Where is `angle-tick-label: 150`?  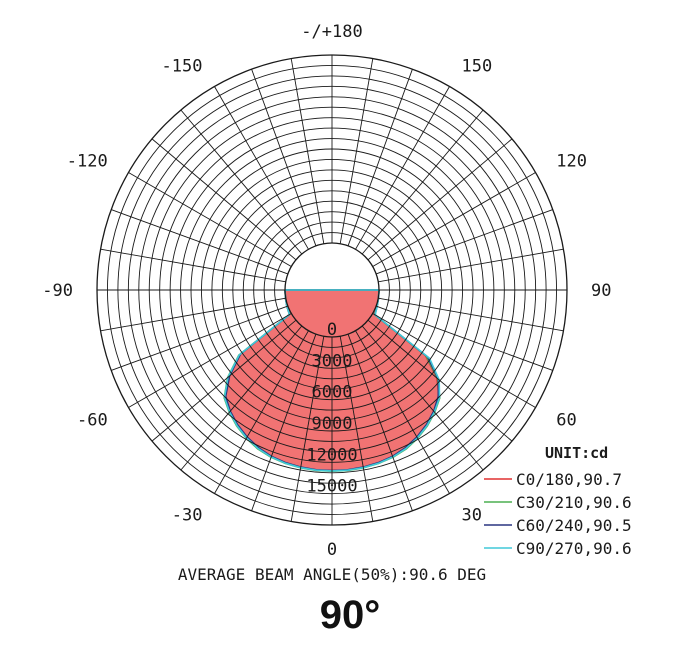 angle-tick-label: 150 is located at coordinates (477, 67).